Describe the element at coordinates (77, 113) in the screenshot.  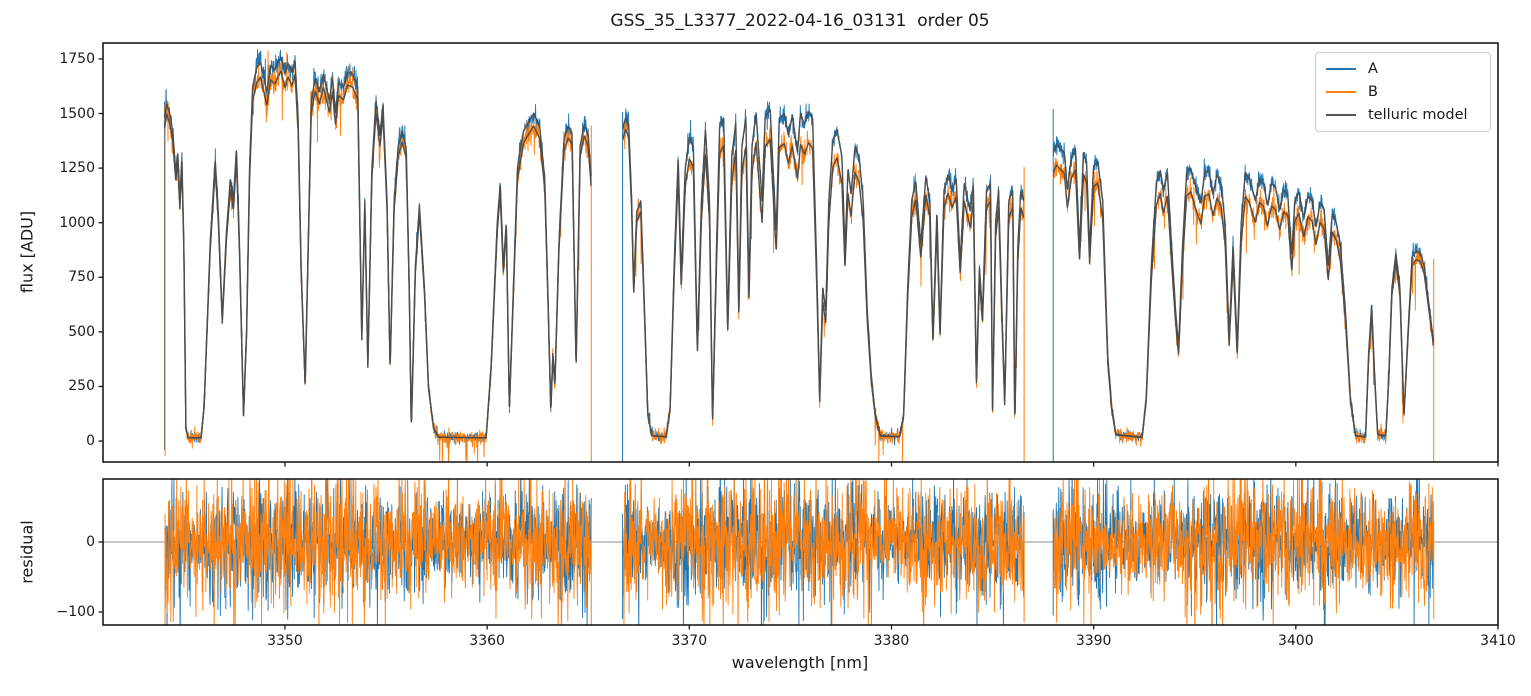
I see `flux-y-tick-label: 1500` at that location.